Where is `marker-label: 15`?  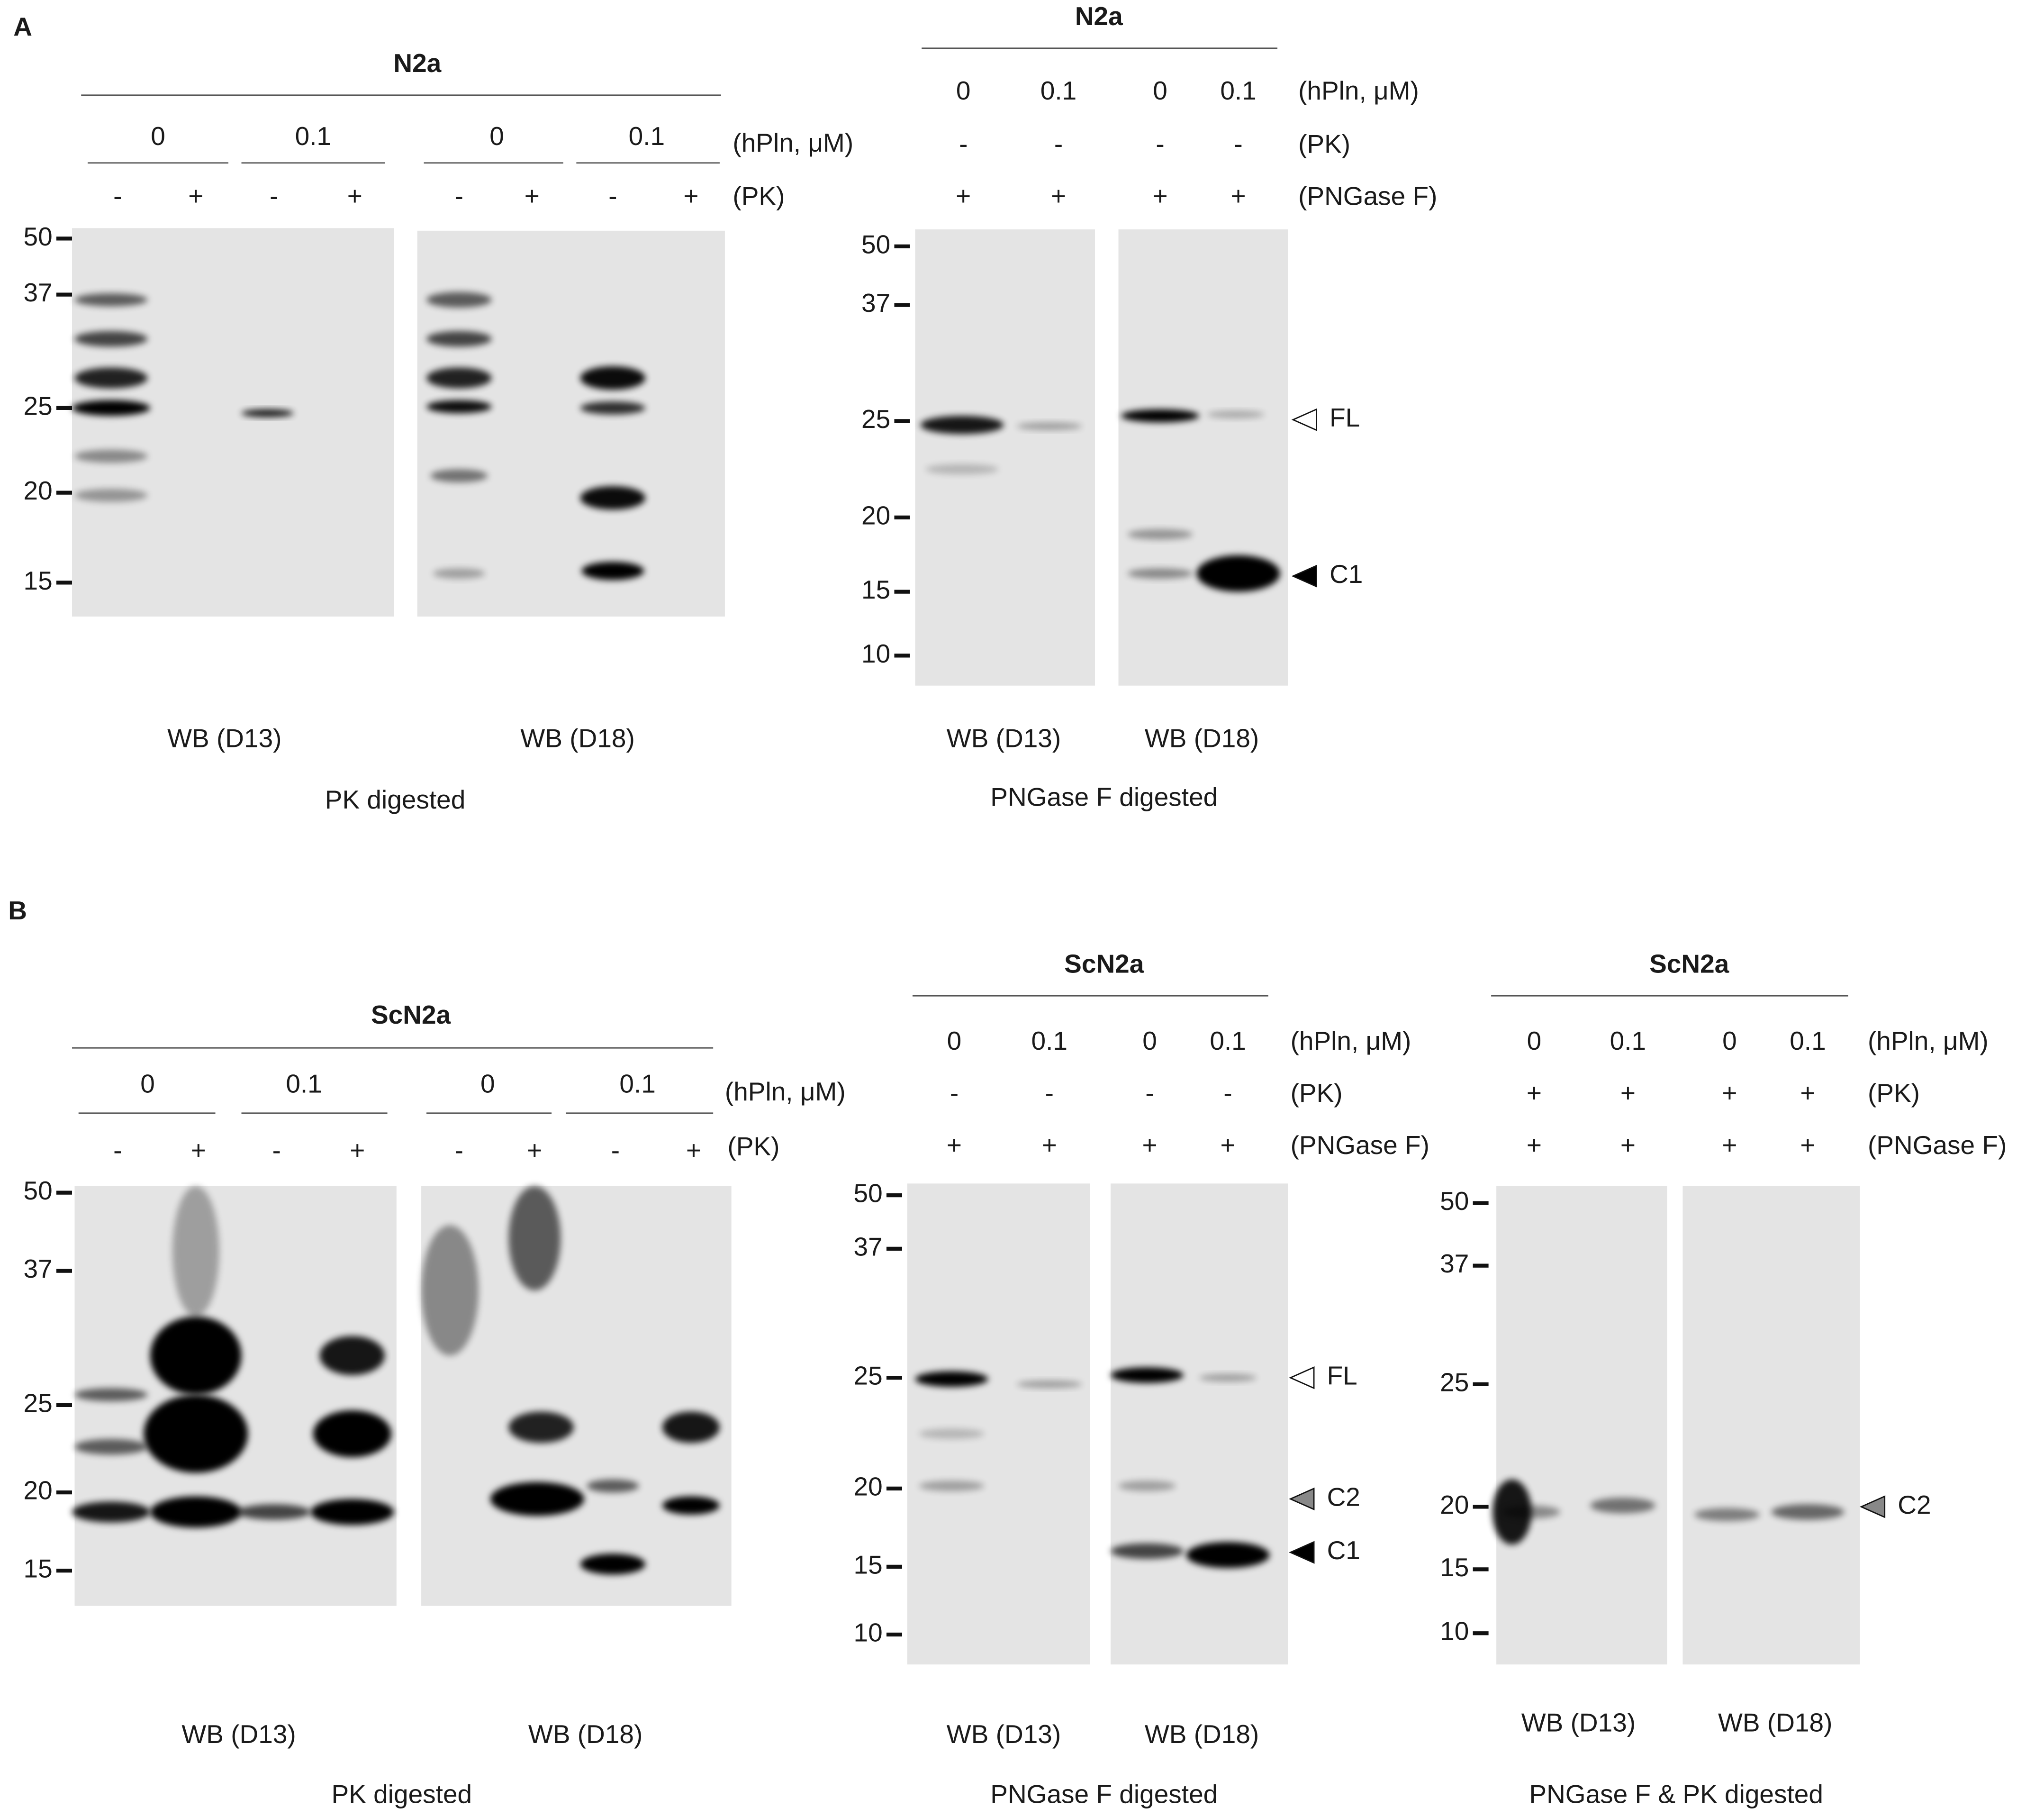 marker-label: 15 is located at coordinates (875, 589).